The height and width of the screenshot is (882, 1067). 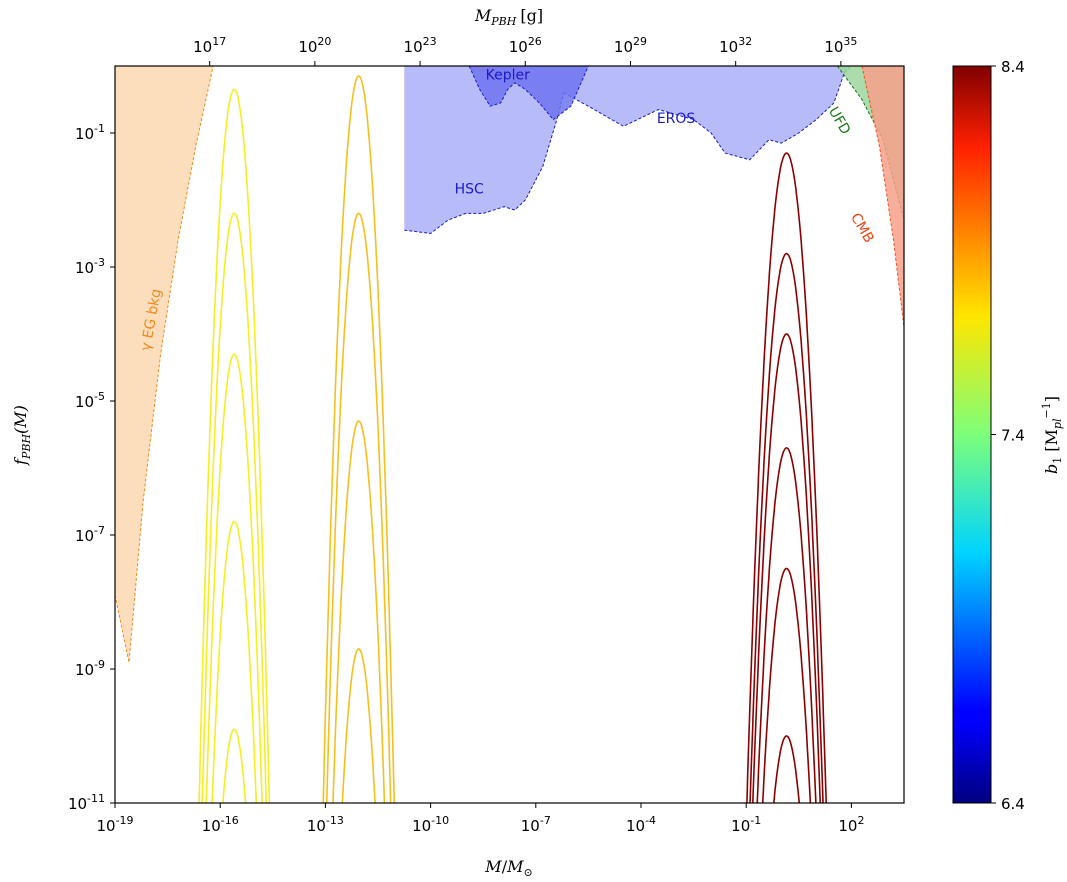 What do you see at coordinates (508, 75) in the screenshot?
I see `constraint-label: Kepler` at bounding box center [508, 75].